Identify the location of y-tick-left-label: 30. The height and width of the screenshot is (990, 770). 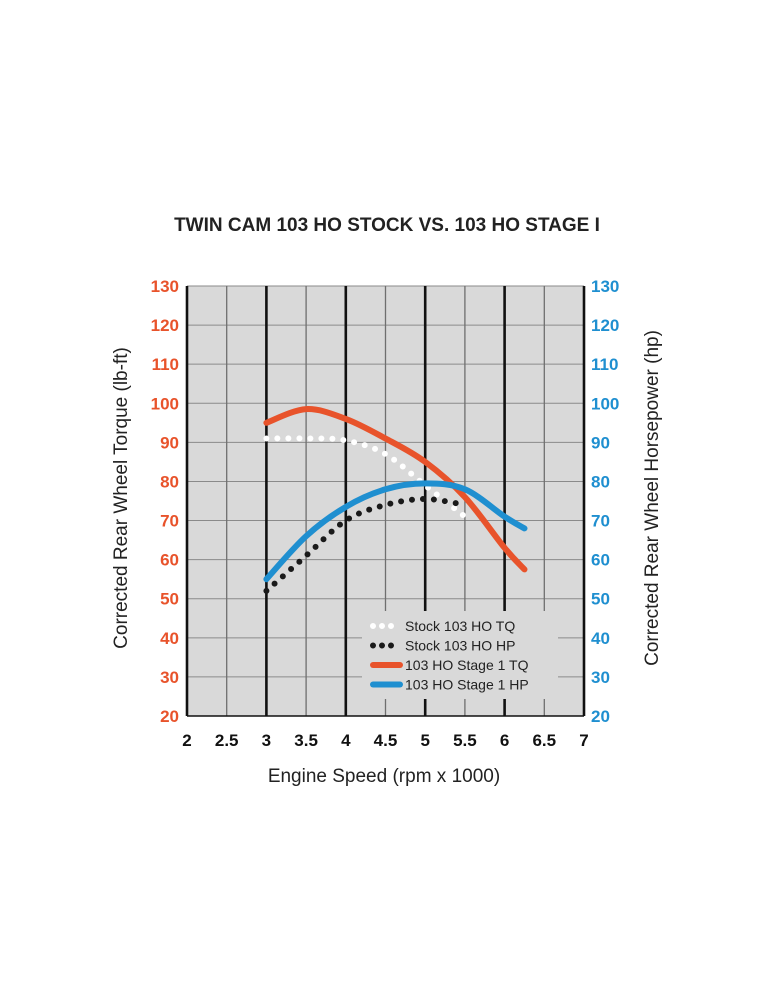
(169, 677).